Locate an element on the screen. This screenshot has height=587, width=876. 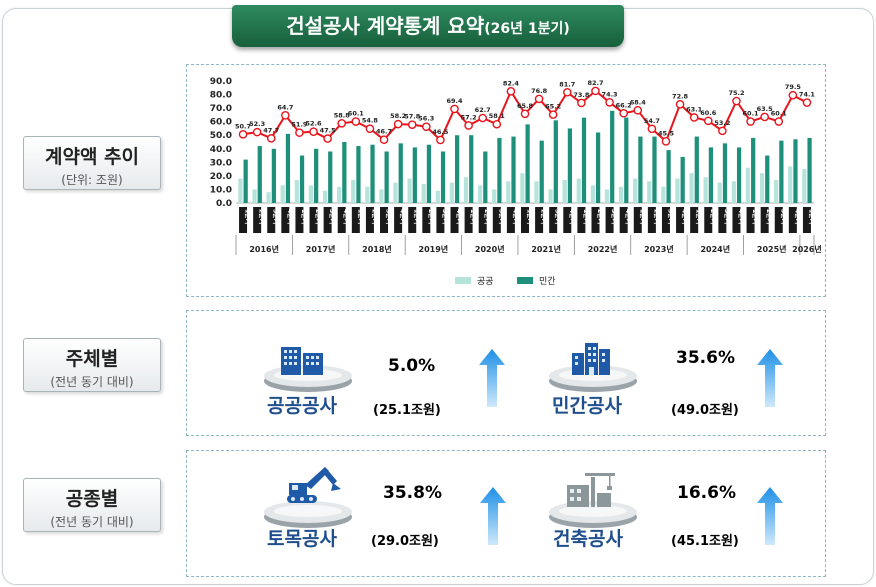
title-banner: 건설공사 계약통계 요약(26년 1분기) is located at coordinates (428, 26).